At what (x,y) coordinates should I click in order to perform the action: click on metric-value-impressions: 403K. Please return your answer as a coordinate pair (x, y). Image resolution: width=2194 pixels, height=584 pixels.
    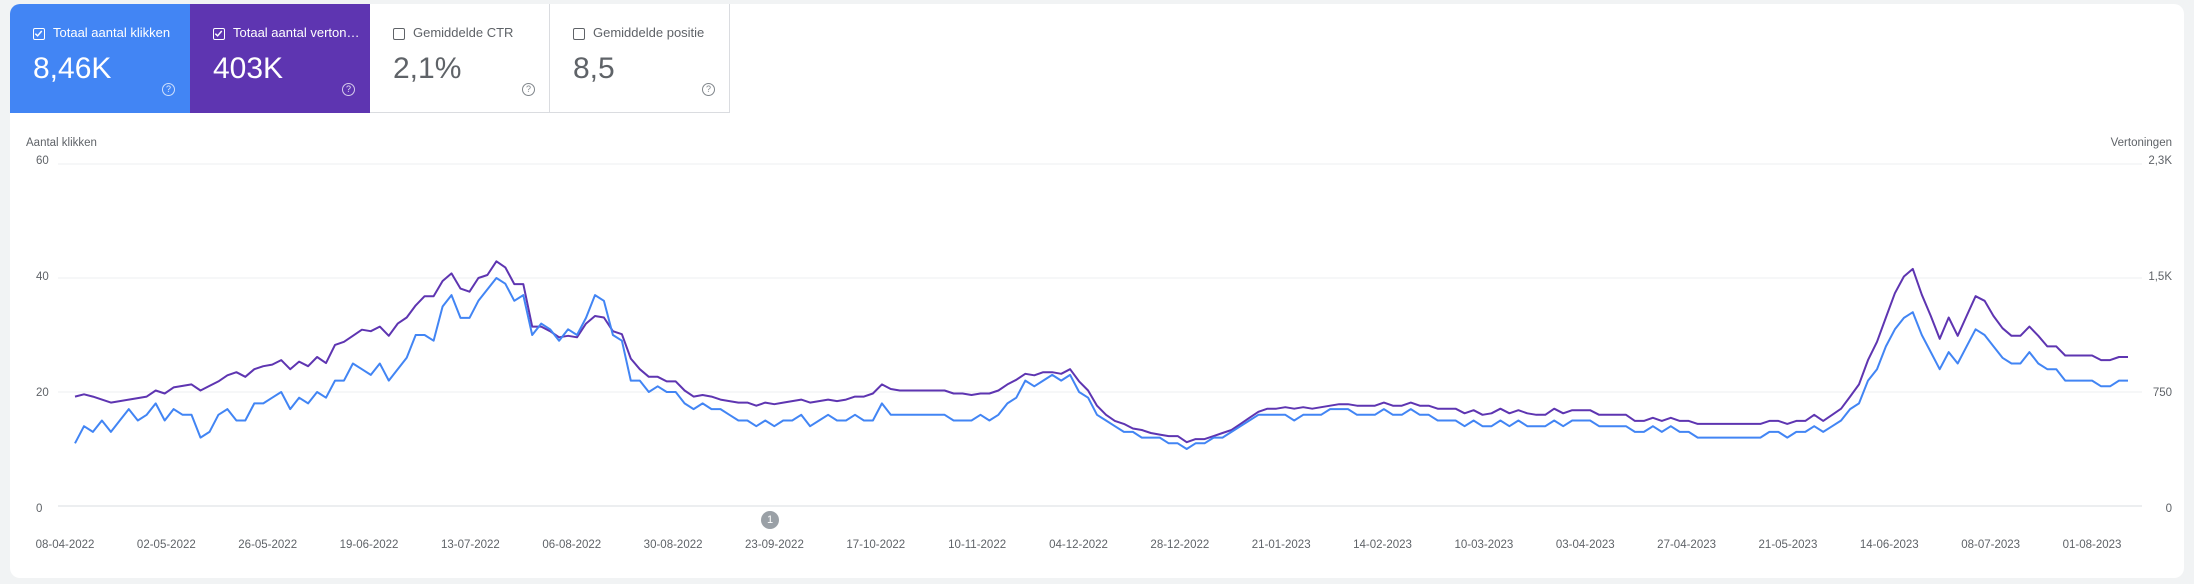
    Looking at the image, I should click on (248, 68).